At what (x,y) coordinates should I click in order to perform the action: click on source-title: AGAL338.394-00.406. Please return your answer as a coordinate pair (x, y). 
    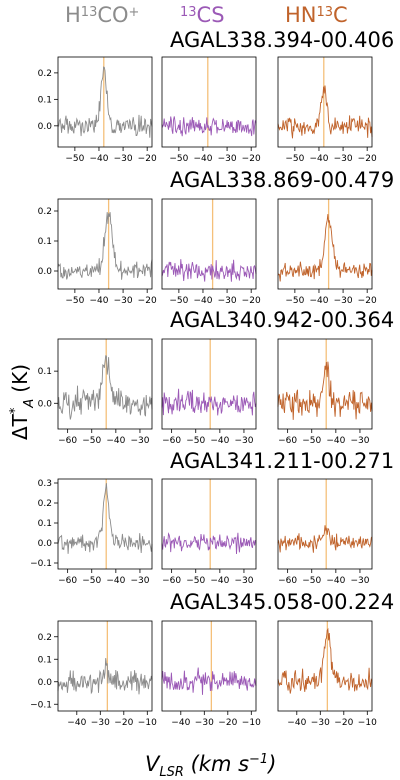
    Looking at the image, I should click on (282, 40).